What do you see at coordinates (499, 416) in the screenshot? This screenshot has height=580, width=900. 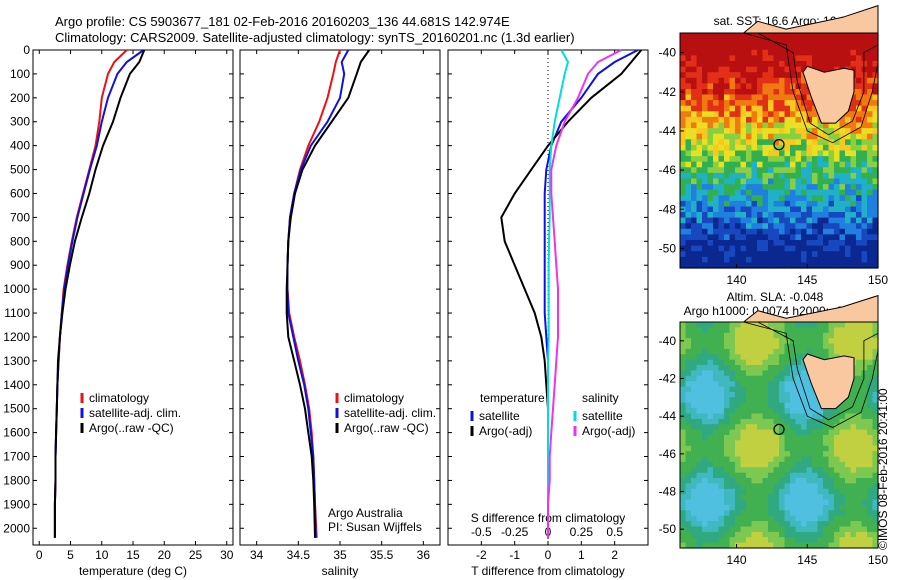 I see `legend-label: satellite` at bounding box center [499, 416].